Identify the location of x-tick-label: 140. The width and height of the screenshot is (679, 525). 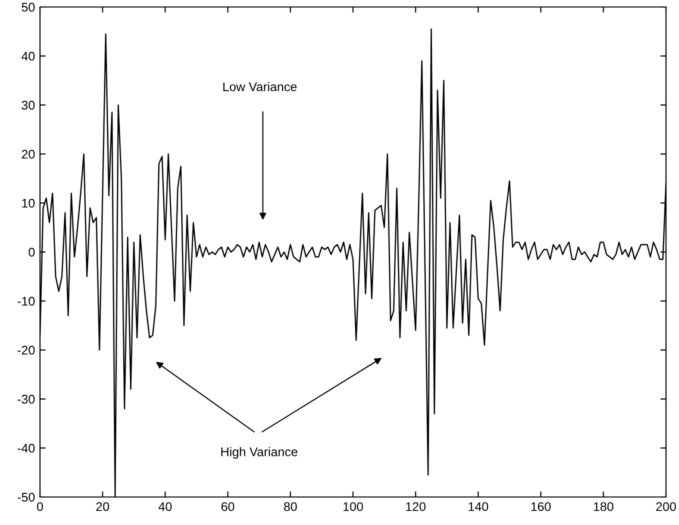
(478, 507).